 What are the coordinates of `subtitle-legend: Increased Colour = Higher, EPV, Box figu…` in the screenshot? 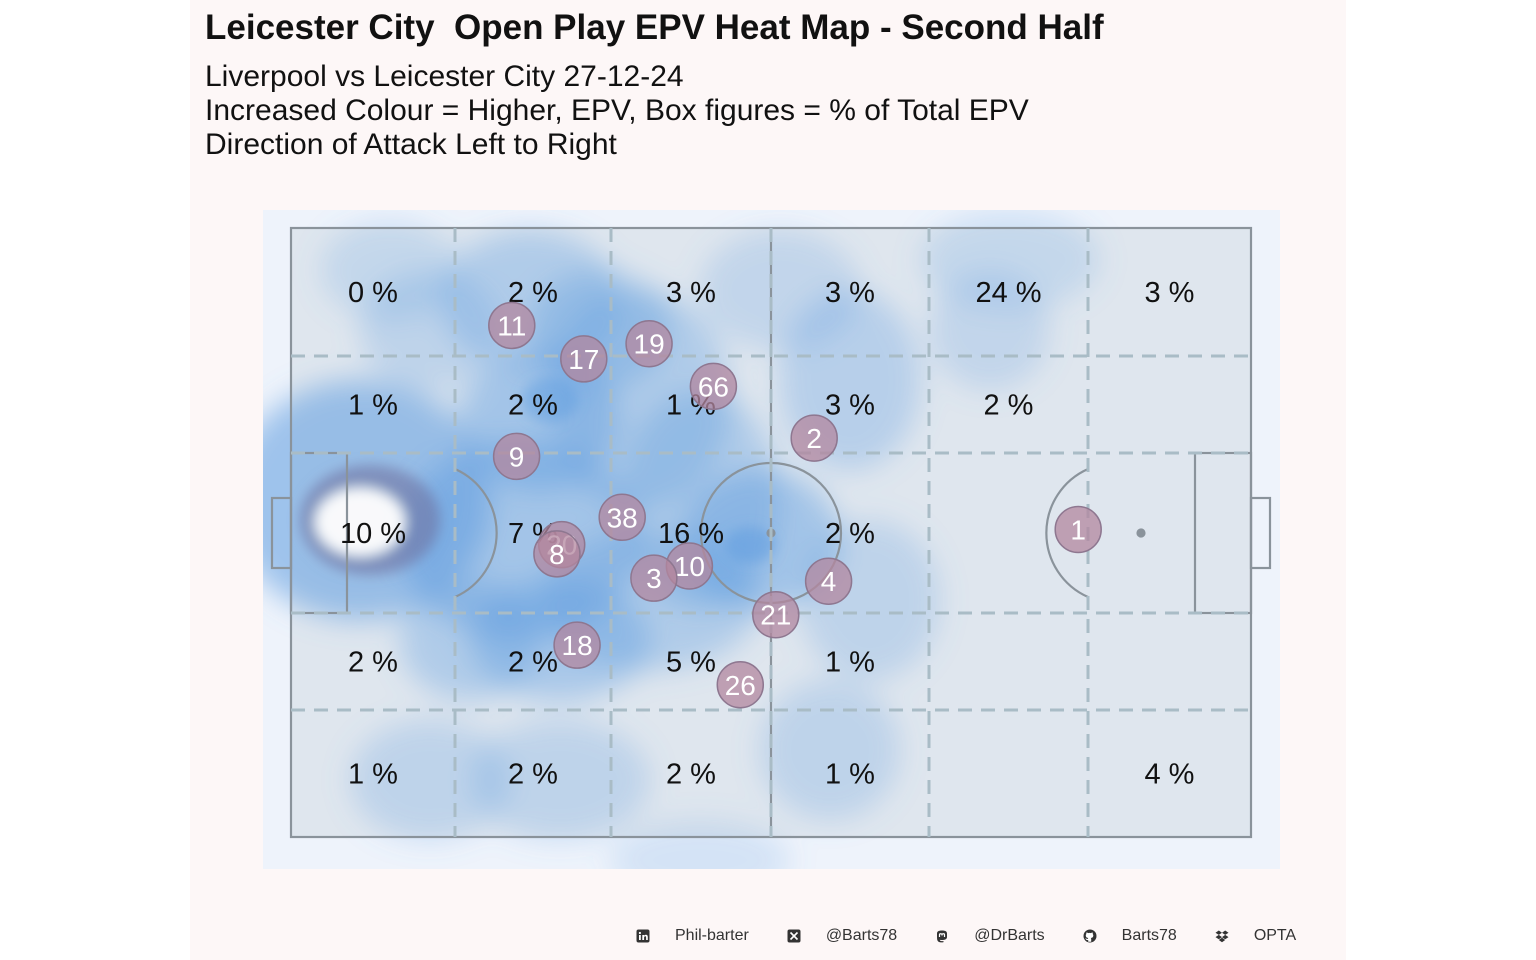 It's located at (617, 110).